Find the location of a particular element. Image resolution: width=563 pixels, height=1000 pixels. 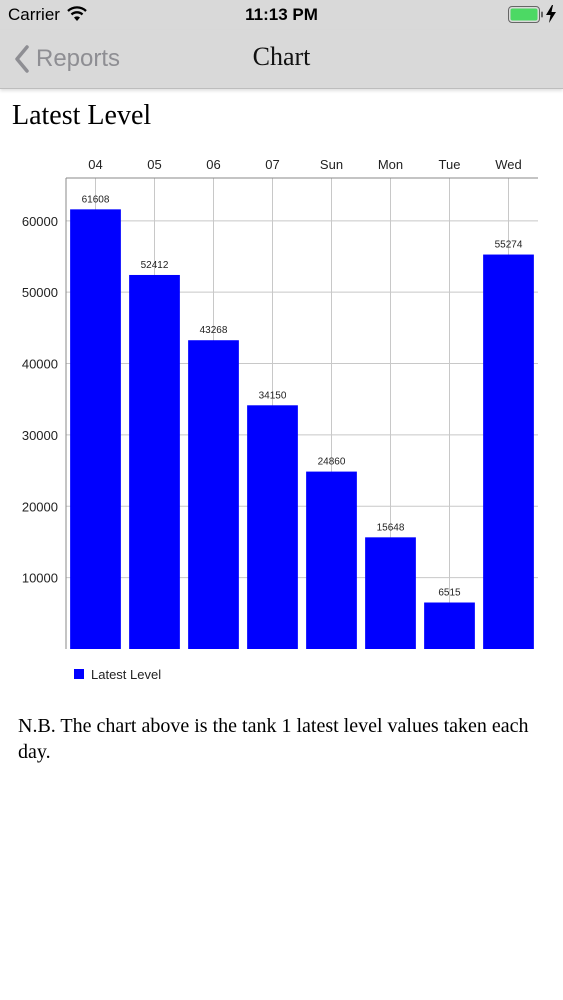

x-tick-label: Sun is located at coordinates (331, 164).